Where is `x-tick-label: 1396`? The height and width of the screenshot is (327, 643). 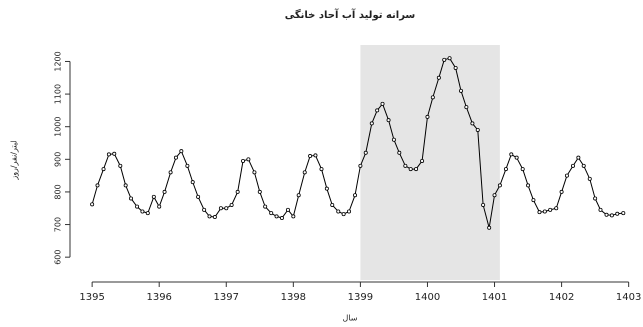
x-tick-label: 1396 is located at coordinates (158, 297).